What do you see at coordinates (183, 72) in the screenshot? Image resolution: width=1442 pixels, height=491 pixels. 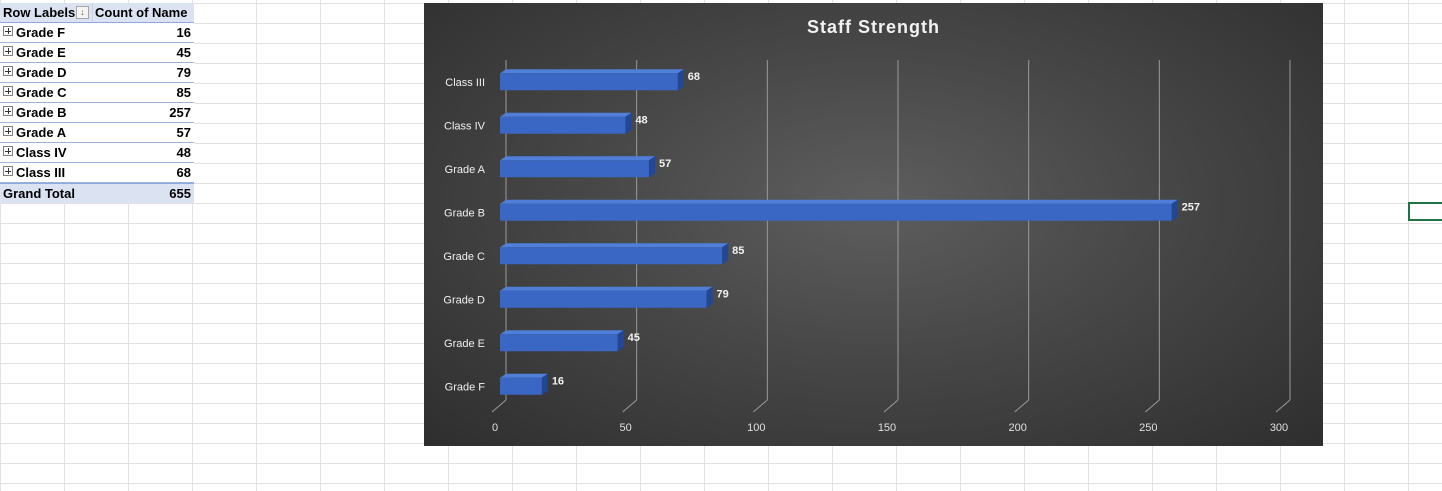 I see `pivot-row-value: 79` at bounding box center [183, 72].